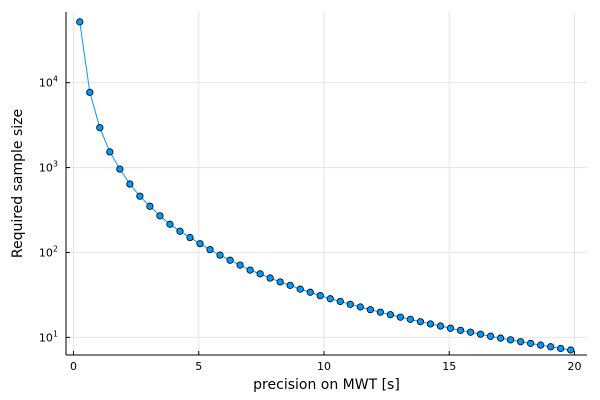  What do you see at coordinates (48, 82) in the screenshot?
I see `y-tick-label: 10⁴` at bounding box center [48, 82].